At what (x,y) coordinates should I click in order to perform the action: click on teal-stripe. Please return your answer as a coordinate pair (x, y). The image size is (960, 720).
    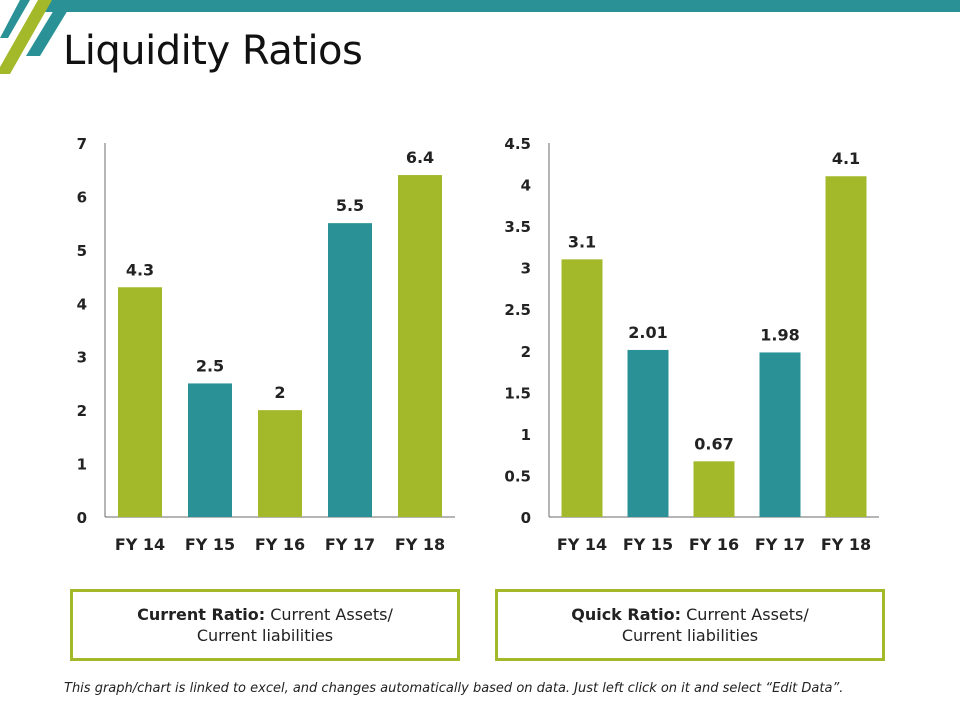
    Looking at the image, I should click on (50, 28).